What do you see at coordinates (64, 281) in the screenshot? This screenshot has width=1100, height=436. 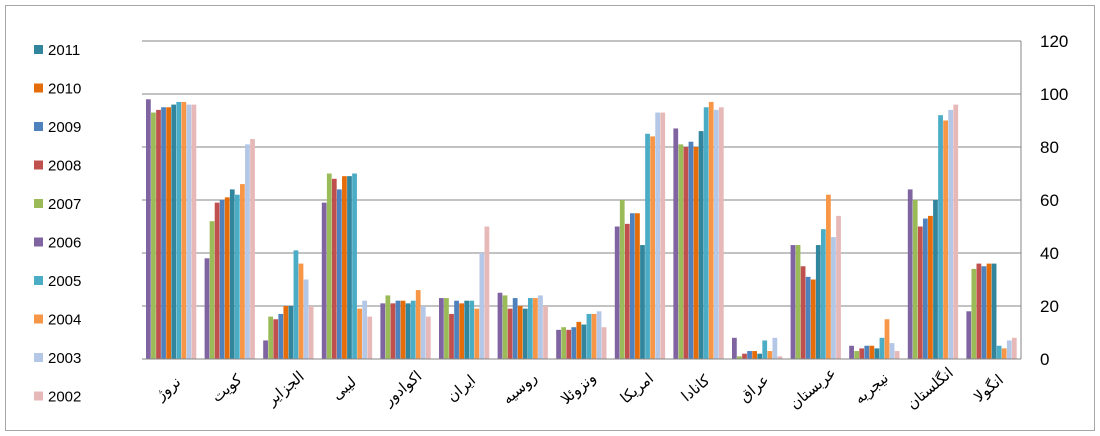 I see `legend-label: 2005` at bounding box center [64, 281].